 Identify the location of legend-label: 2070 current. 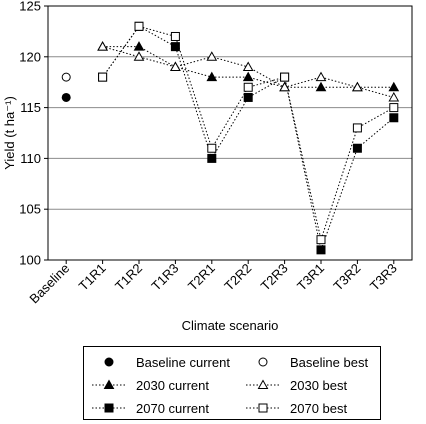
(172, 408).